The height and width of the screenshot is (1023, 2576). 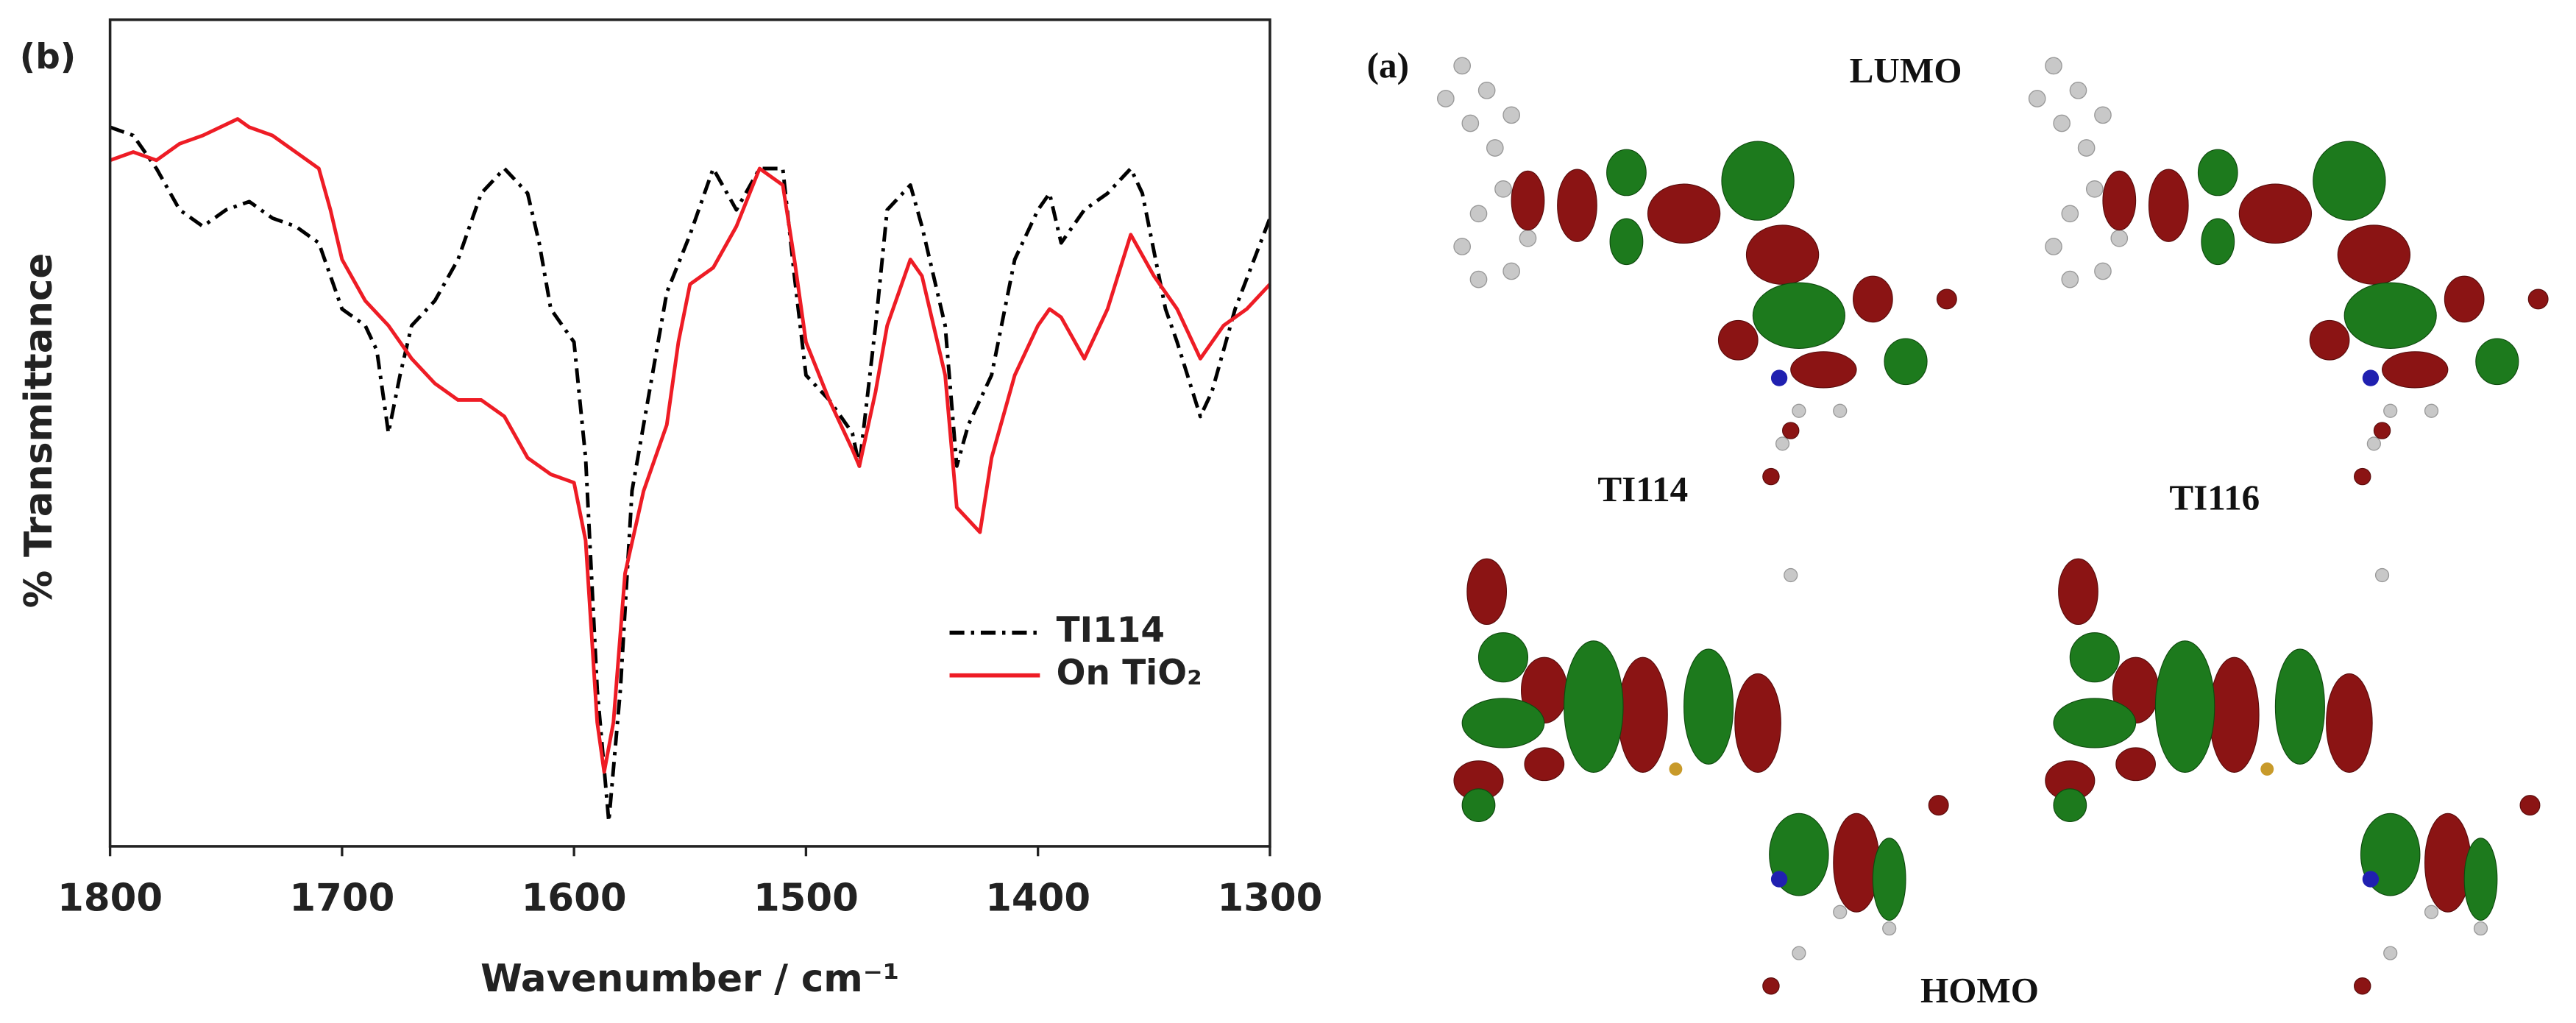 What do you see at coordinates (1129, 673) in the screenshot?
I see `legend-label: On TiO₂` at bounding box center [1129, 673].